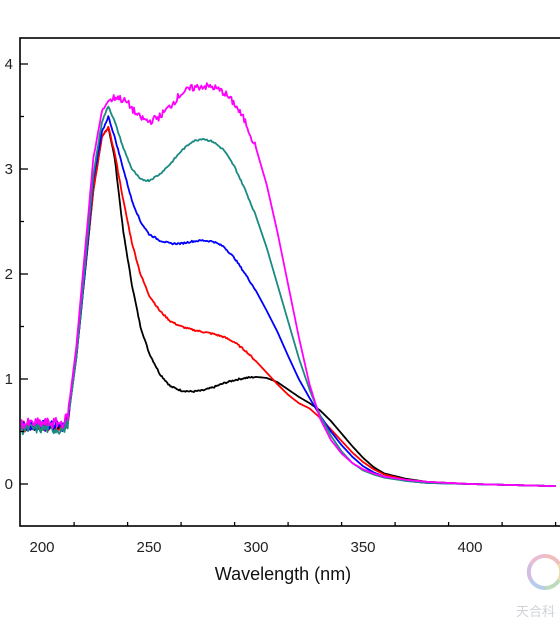 The height and width of the screenshot is (630, 560). Describe the element at coordinates (535, 612) in the screenshot. I see `watermark-text: 天合科` at that location.